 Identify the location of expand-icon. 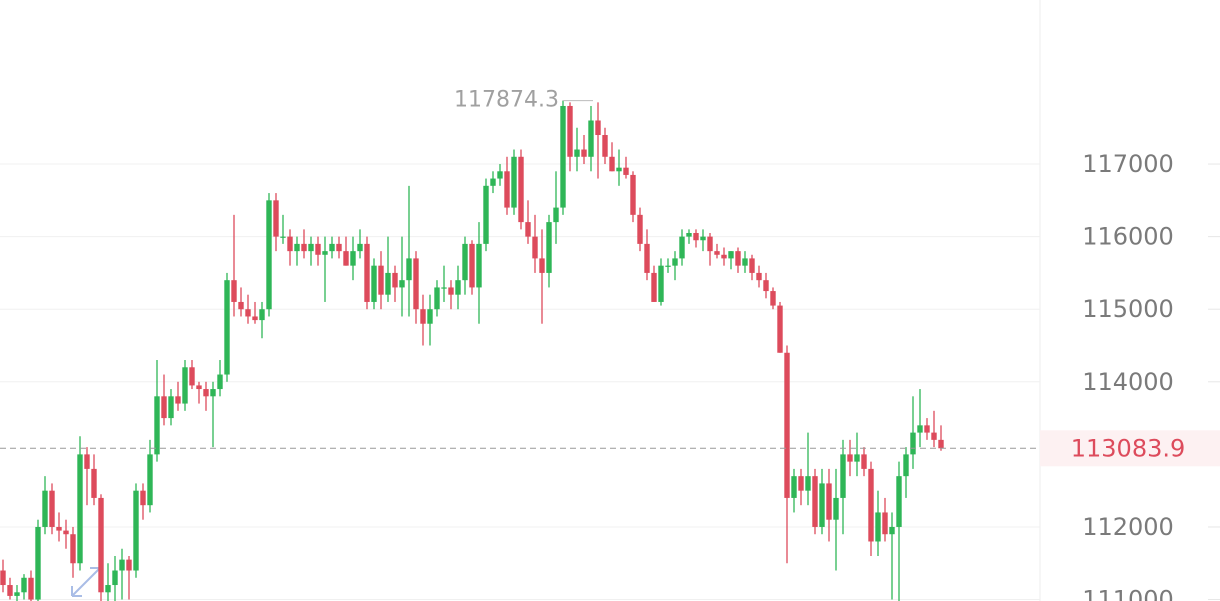
(86, 582).